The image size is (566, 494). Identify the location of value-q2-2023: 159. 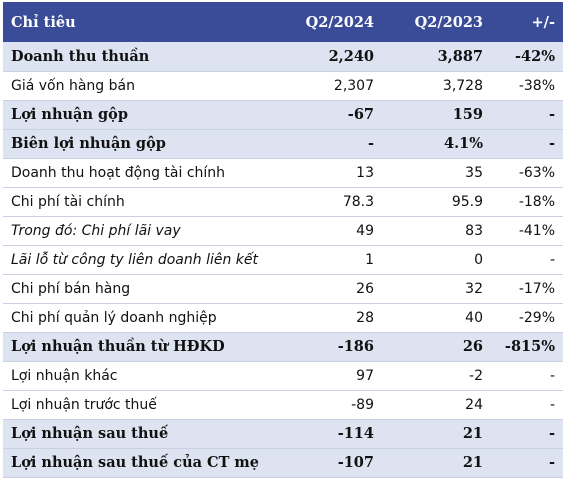
(467, 114).